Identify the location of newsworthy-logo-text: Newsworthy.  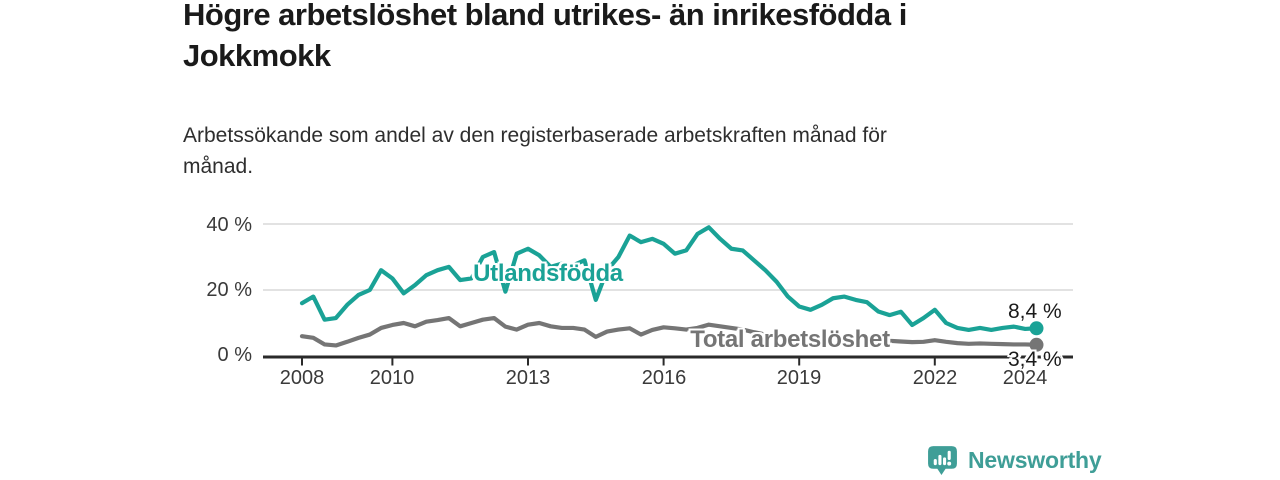
(1035, 460).